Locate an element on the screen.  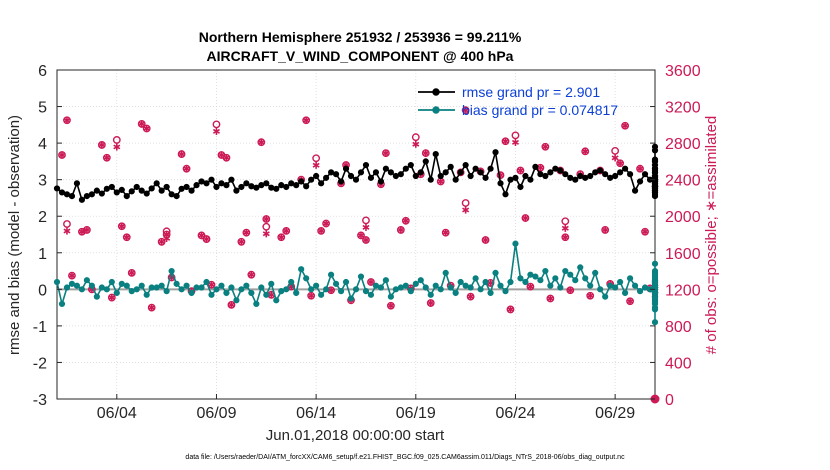
y-tick-label-right: 3200 is located at coordinates (683, 108).